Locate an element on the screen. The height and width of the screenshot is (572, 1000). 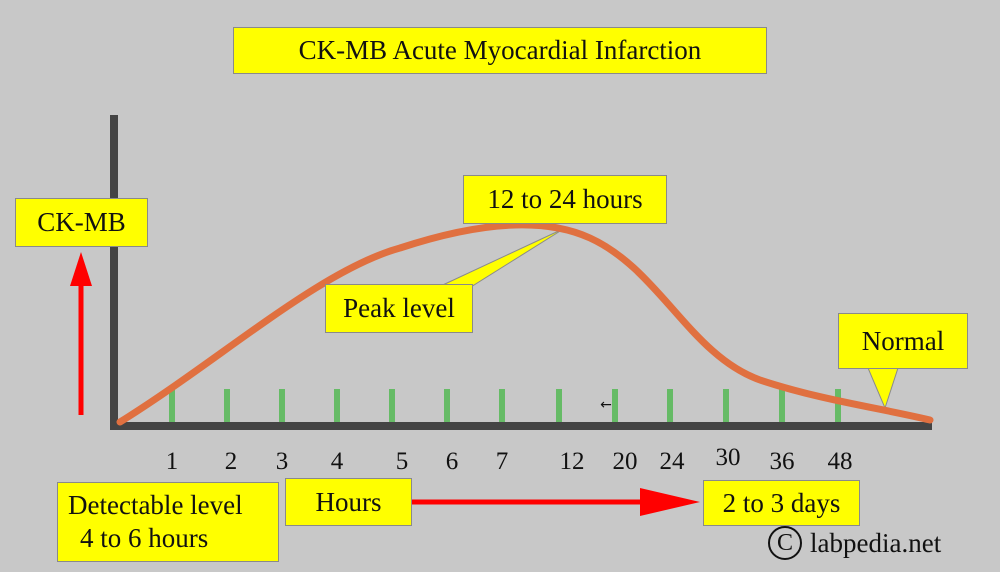
x-tick-label-5: 5 is located at coordinates (402, 461).